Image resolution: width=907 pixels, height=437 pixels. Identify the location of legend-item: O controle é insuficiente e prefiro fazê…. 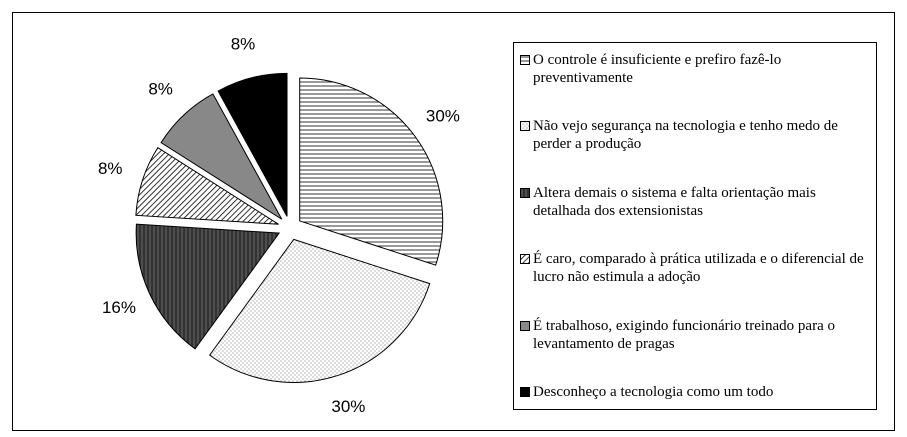
(695, 69).